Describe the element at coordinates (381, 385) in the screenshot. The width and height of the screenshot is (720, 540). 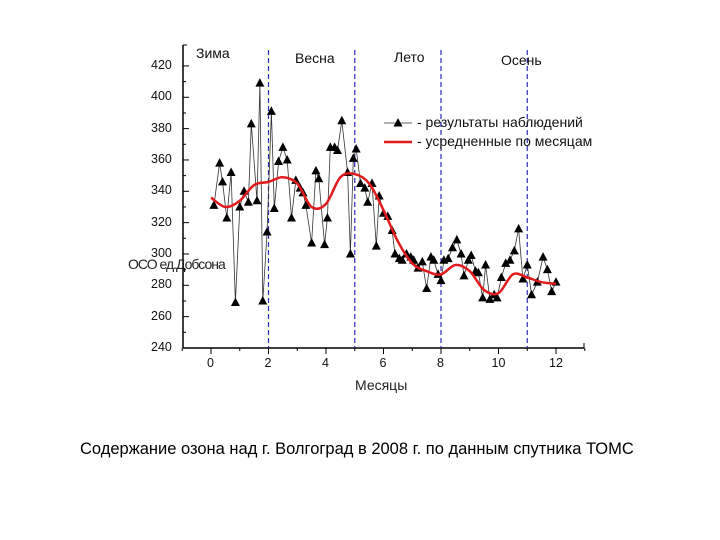
I see `x-axis-label: Месяцы` at that location.